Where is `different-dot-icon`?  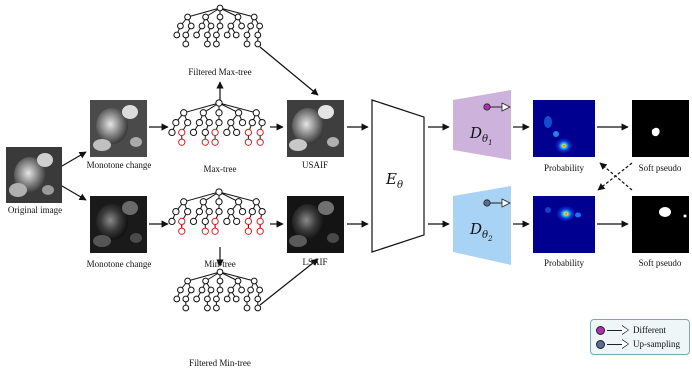
different-dot-icon is located at coordinates (600, 330).